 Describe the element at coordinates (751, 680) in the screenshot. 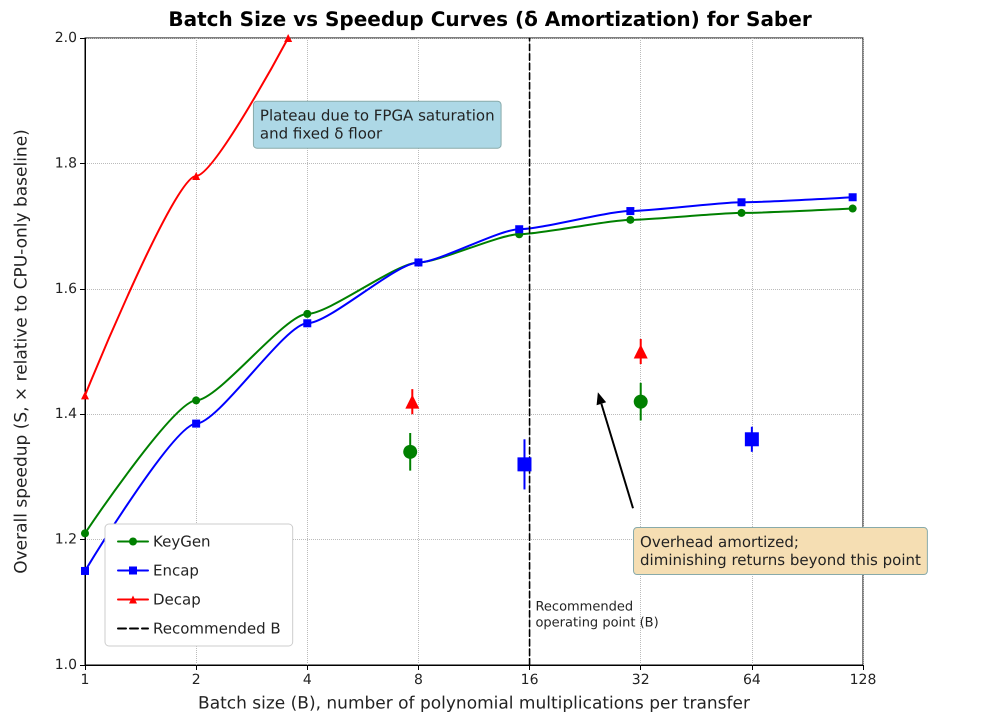

I see `x-tick-label: 64` at that location.